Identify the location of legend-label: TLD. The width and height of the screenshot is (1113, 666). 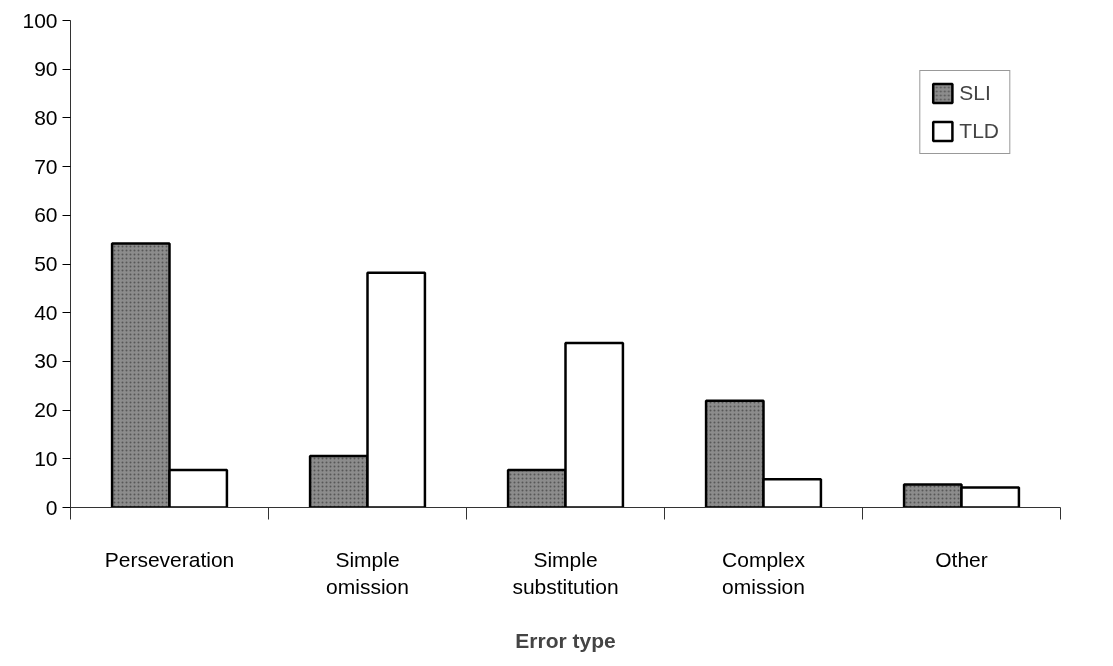
(979, 131).